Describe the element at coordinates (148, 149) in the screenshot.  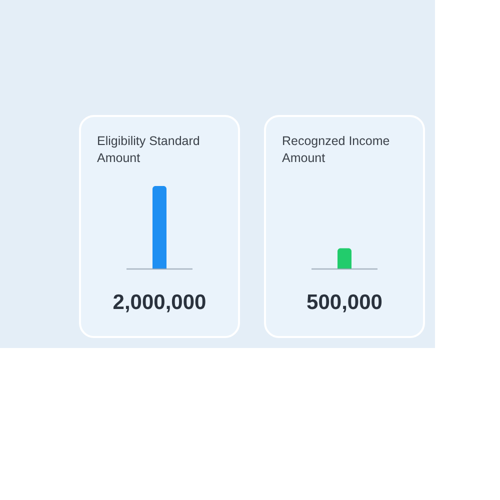
I see `x-tick-label: Eligibility Standard Amount` at that location.